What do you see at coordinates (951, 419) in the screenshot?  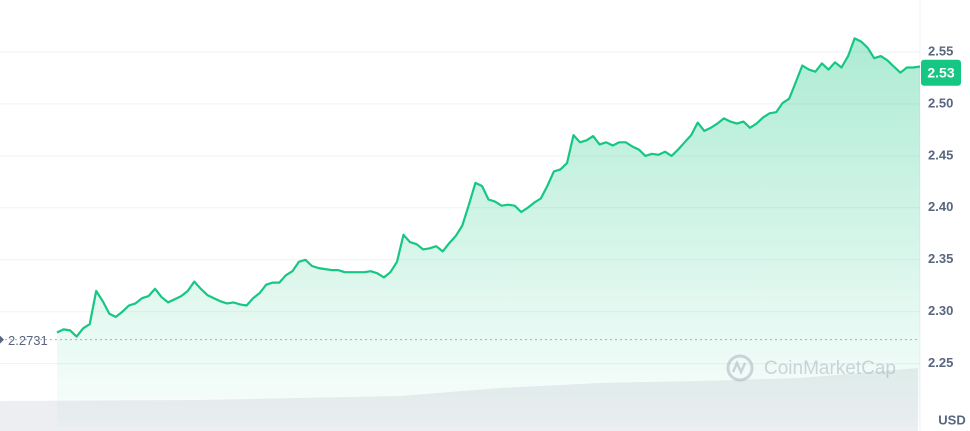 I see `currency-label: USD` at bounding box center [951, 419].